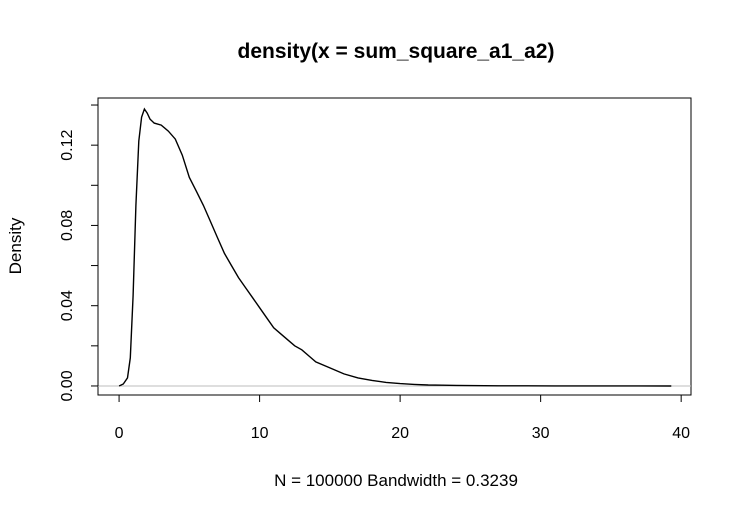  I want to click on y-tick-label: 0.12, so click(67, 144).